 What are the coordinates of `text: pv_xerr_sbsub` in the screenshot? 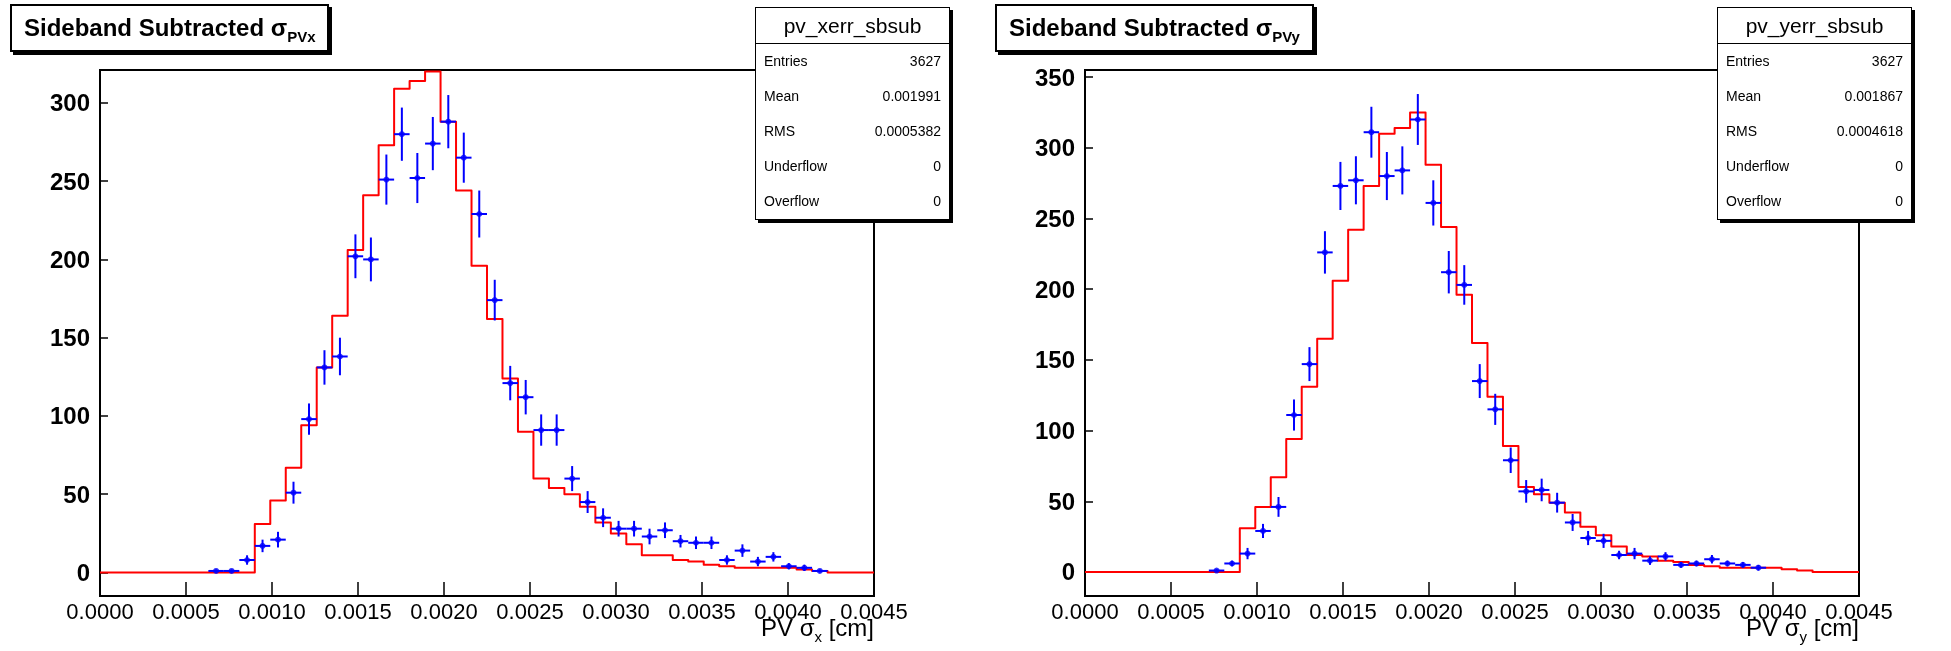 It's located at (852, 26).